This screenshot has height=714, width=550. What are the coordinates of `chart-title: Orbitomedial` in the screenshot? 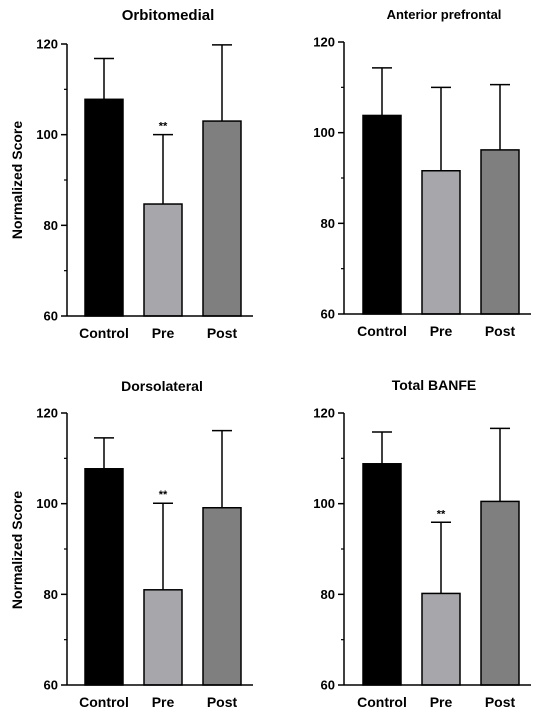 It's located at (168, 15).